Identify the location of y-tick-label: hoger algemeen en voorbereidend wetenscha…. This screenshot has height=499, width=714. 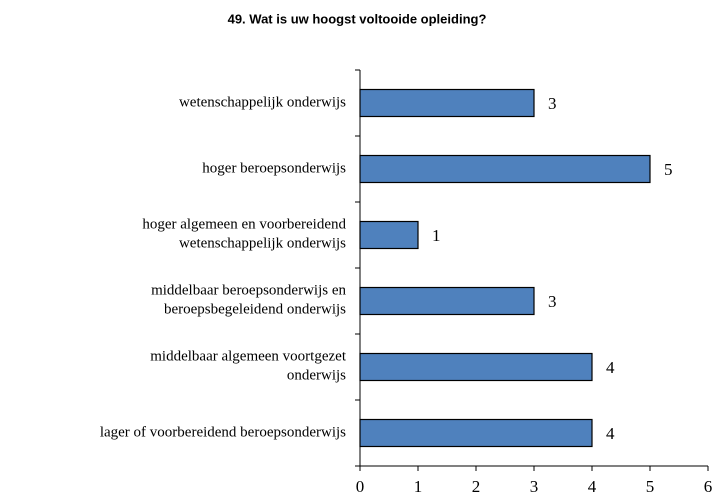
(244, 234).